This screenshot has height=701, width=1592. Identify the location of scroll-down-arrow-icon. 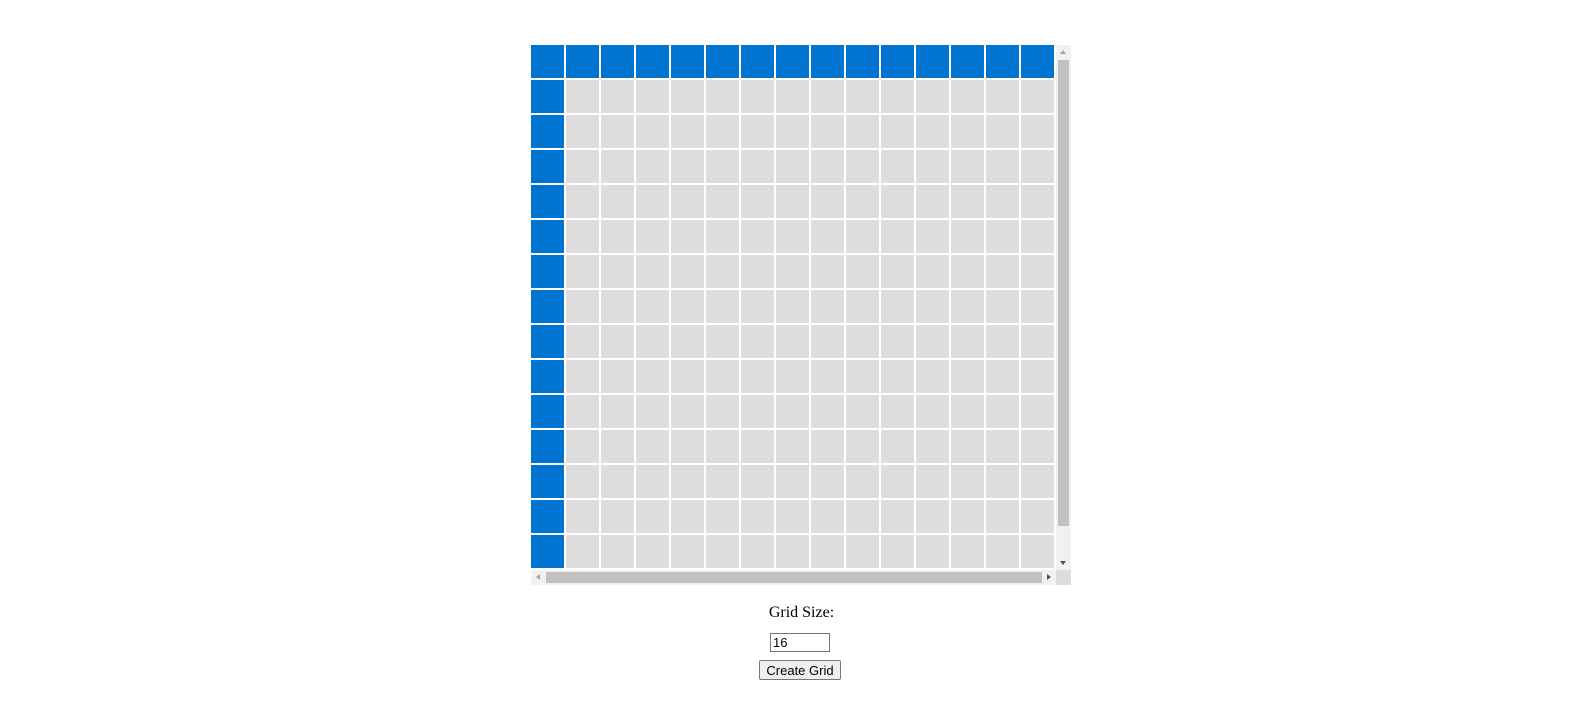
(1063, 562).